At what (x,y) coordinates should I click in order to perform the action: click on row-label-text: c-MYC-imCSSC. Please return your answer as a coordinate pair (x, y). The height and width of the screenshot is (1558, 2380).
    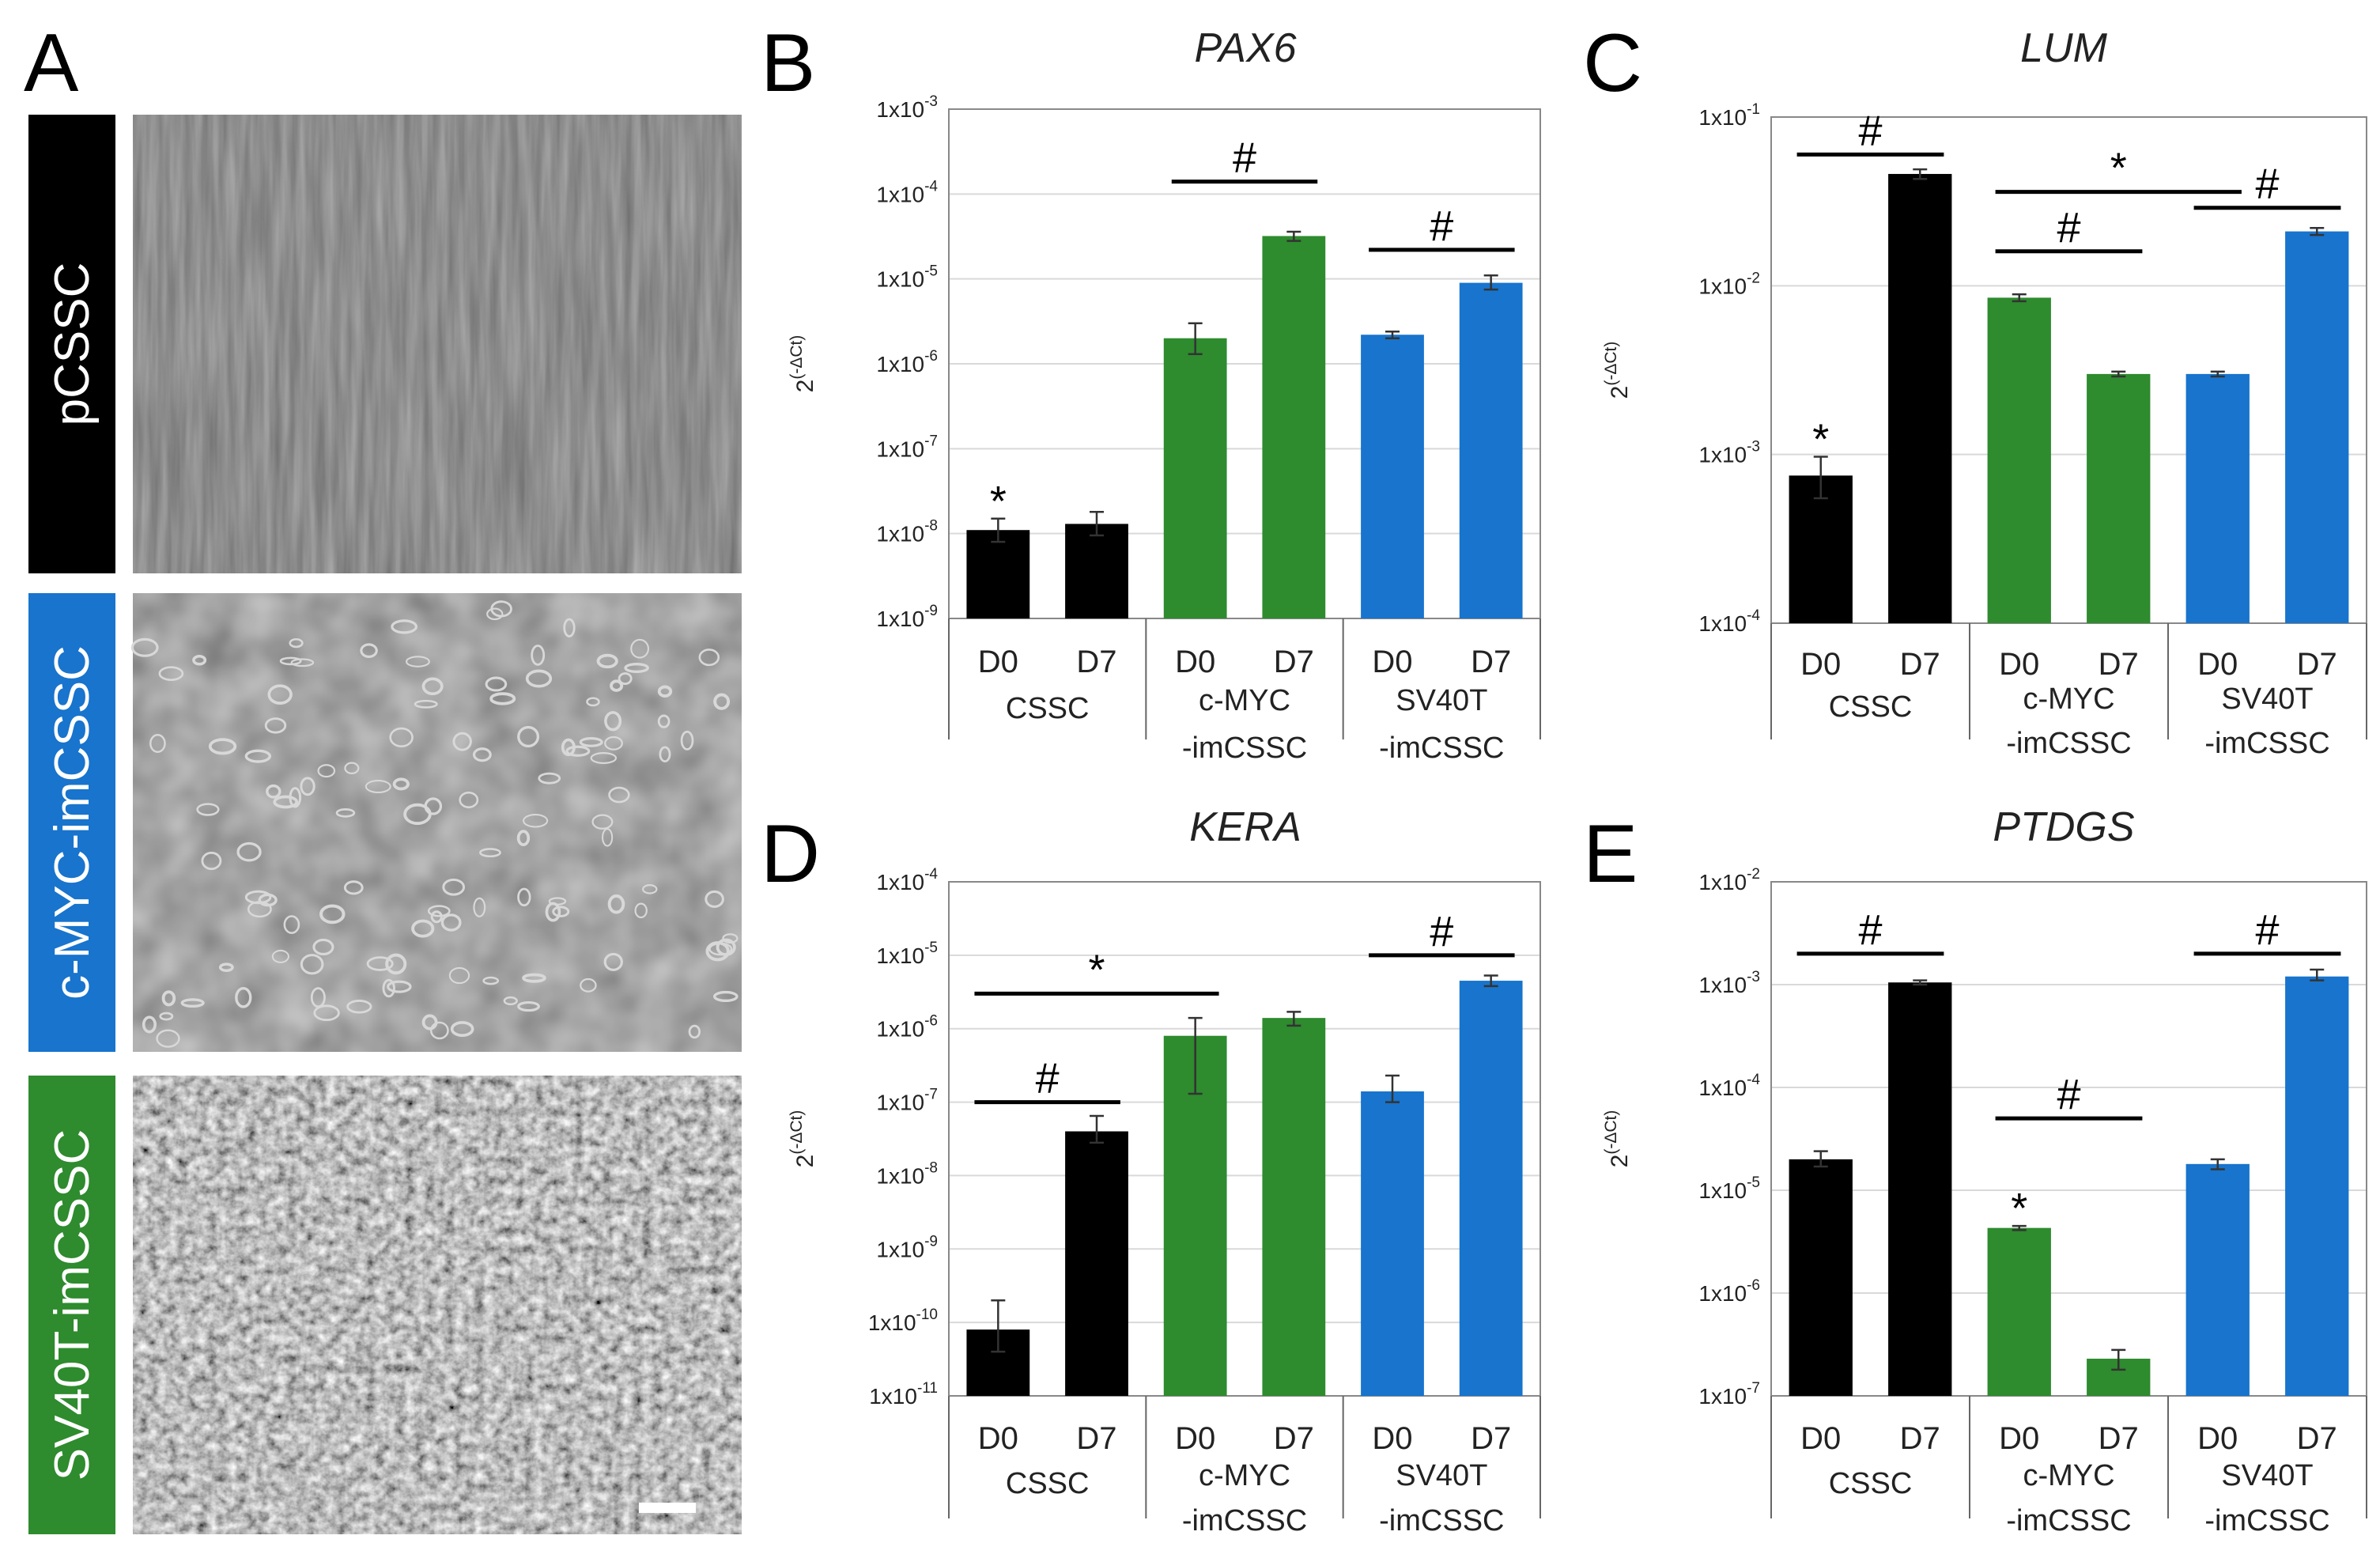
    Looking at the image, I should click on (72, 822).